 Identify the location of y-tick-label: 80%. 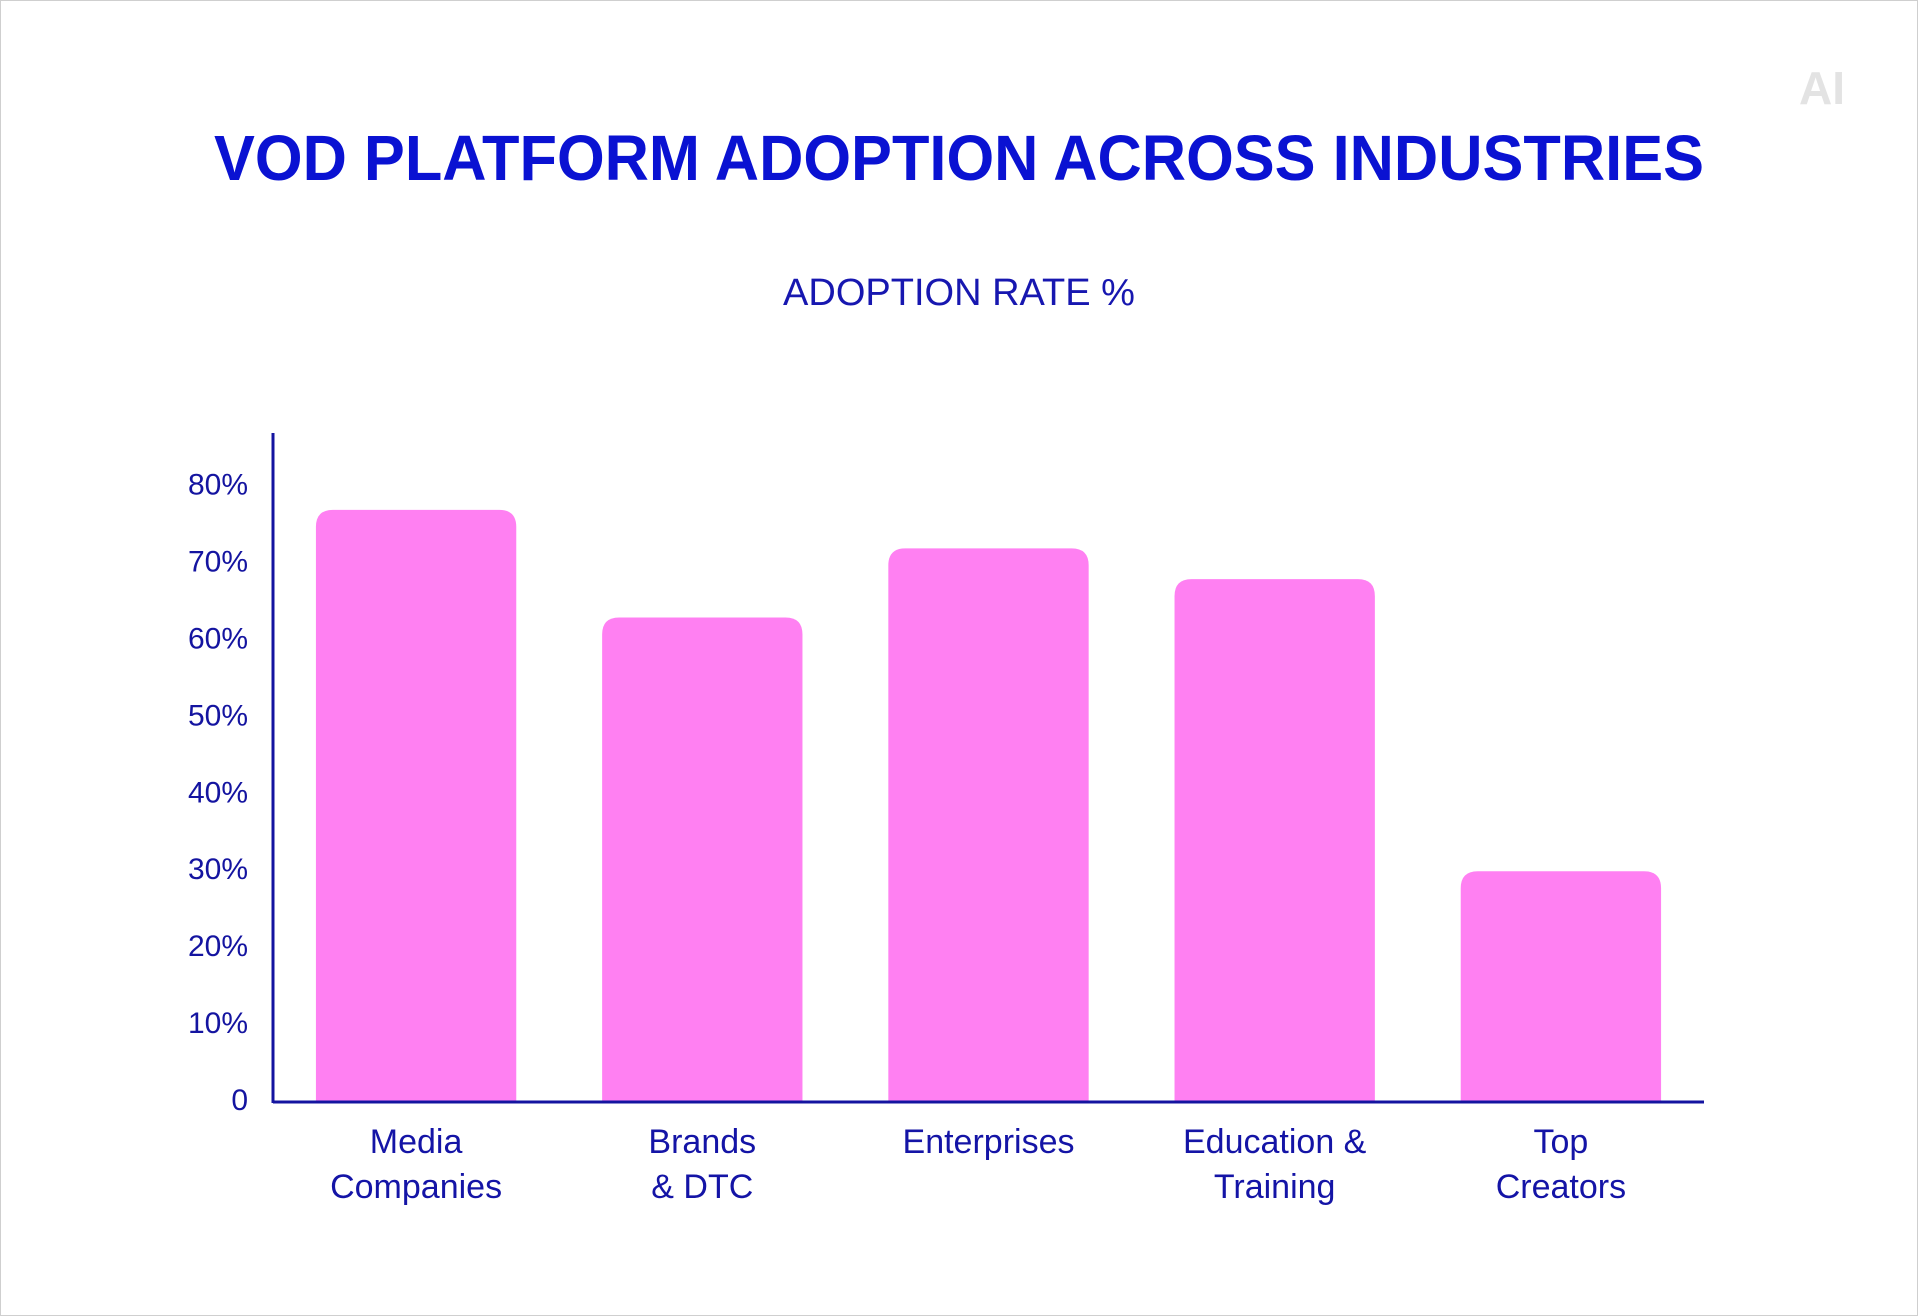
(218, 485).